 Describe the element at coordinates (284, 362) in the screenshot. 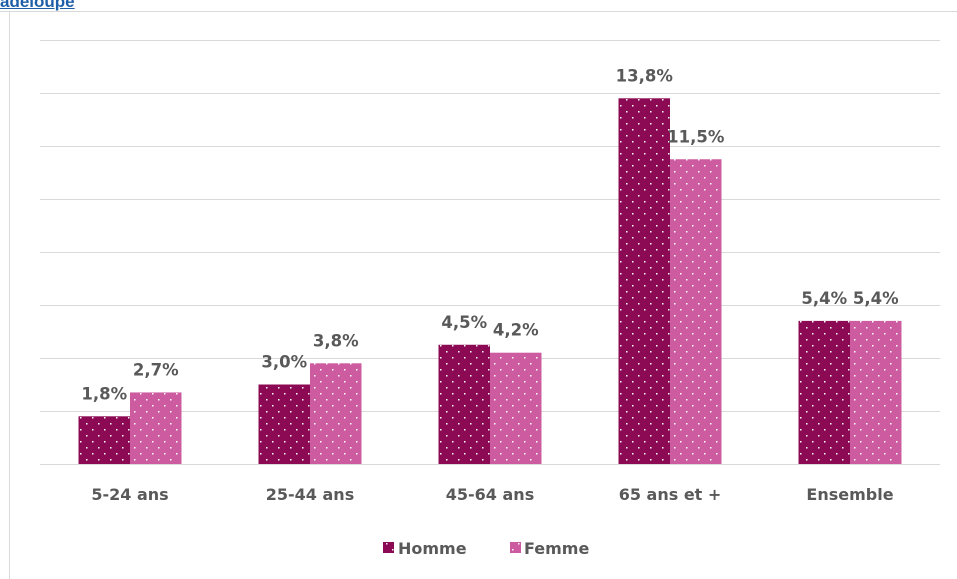

I see `data-label-homme: 3,0%` at that location.